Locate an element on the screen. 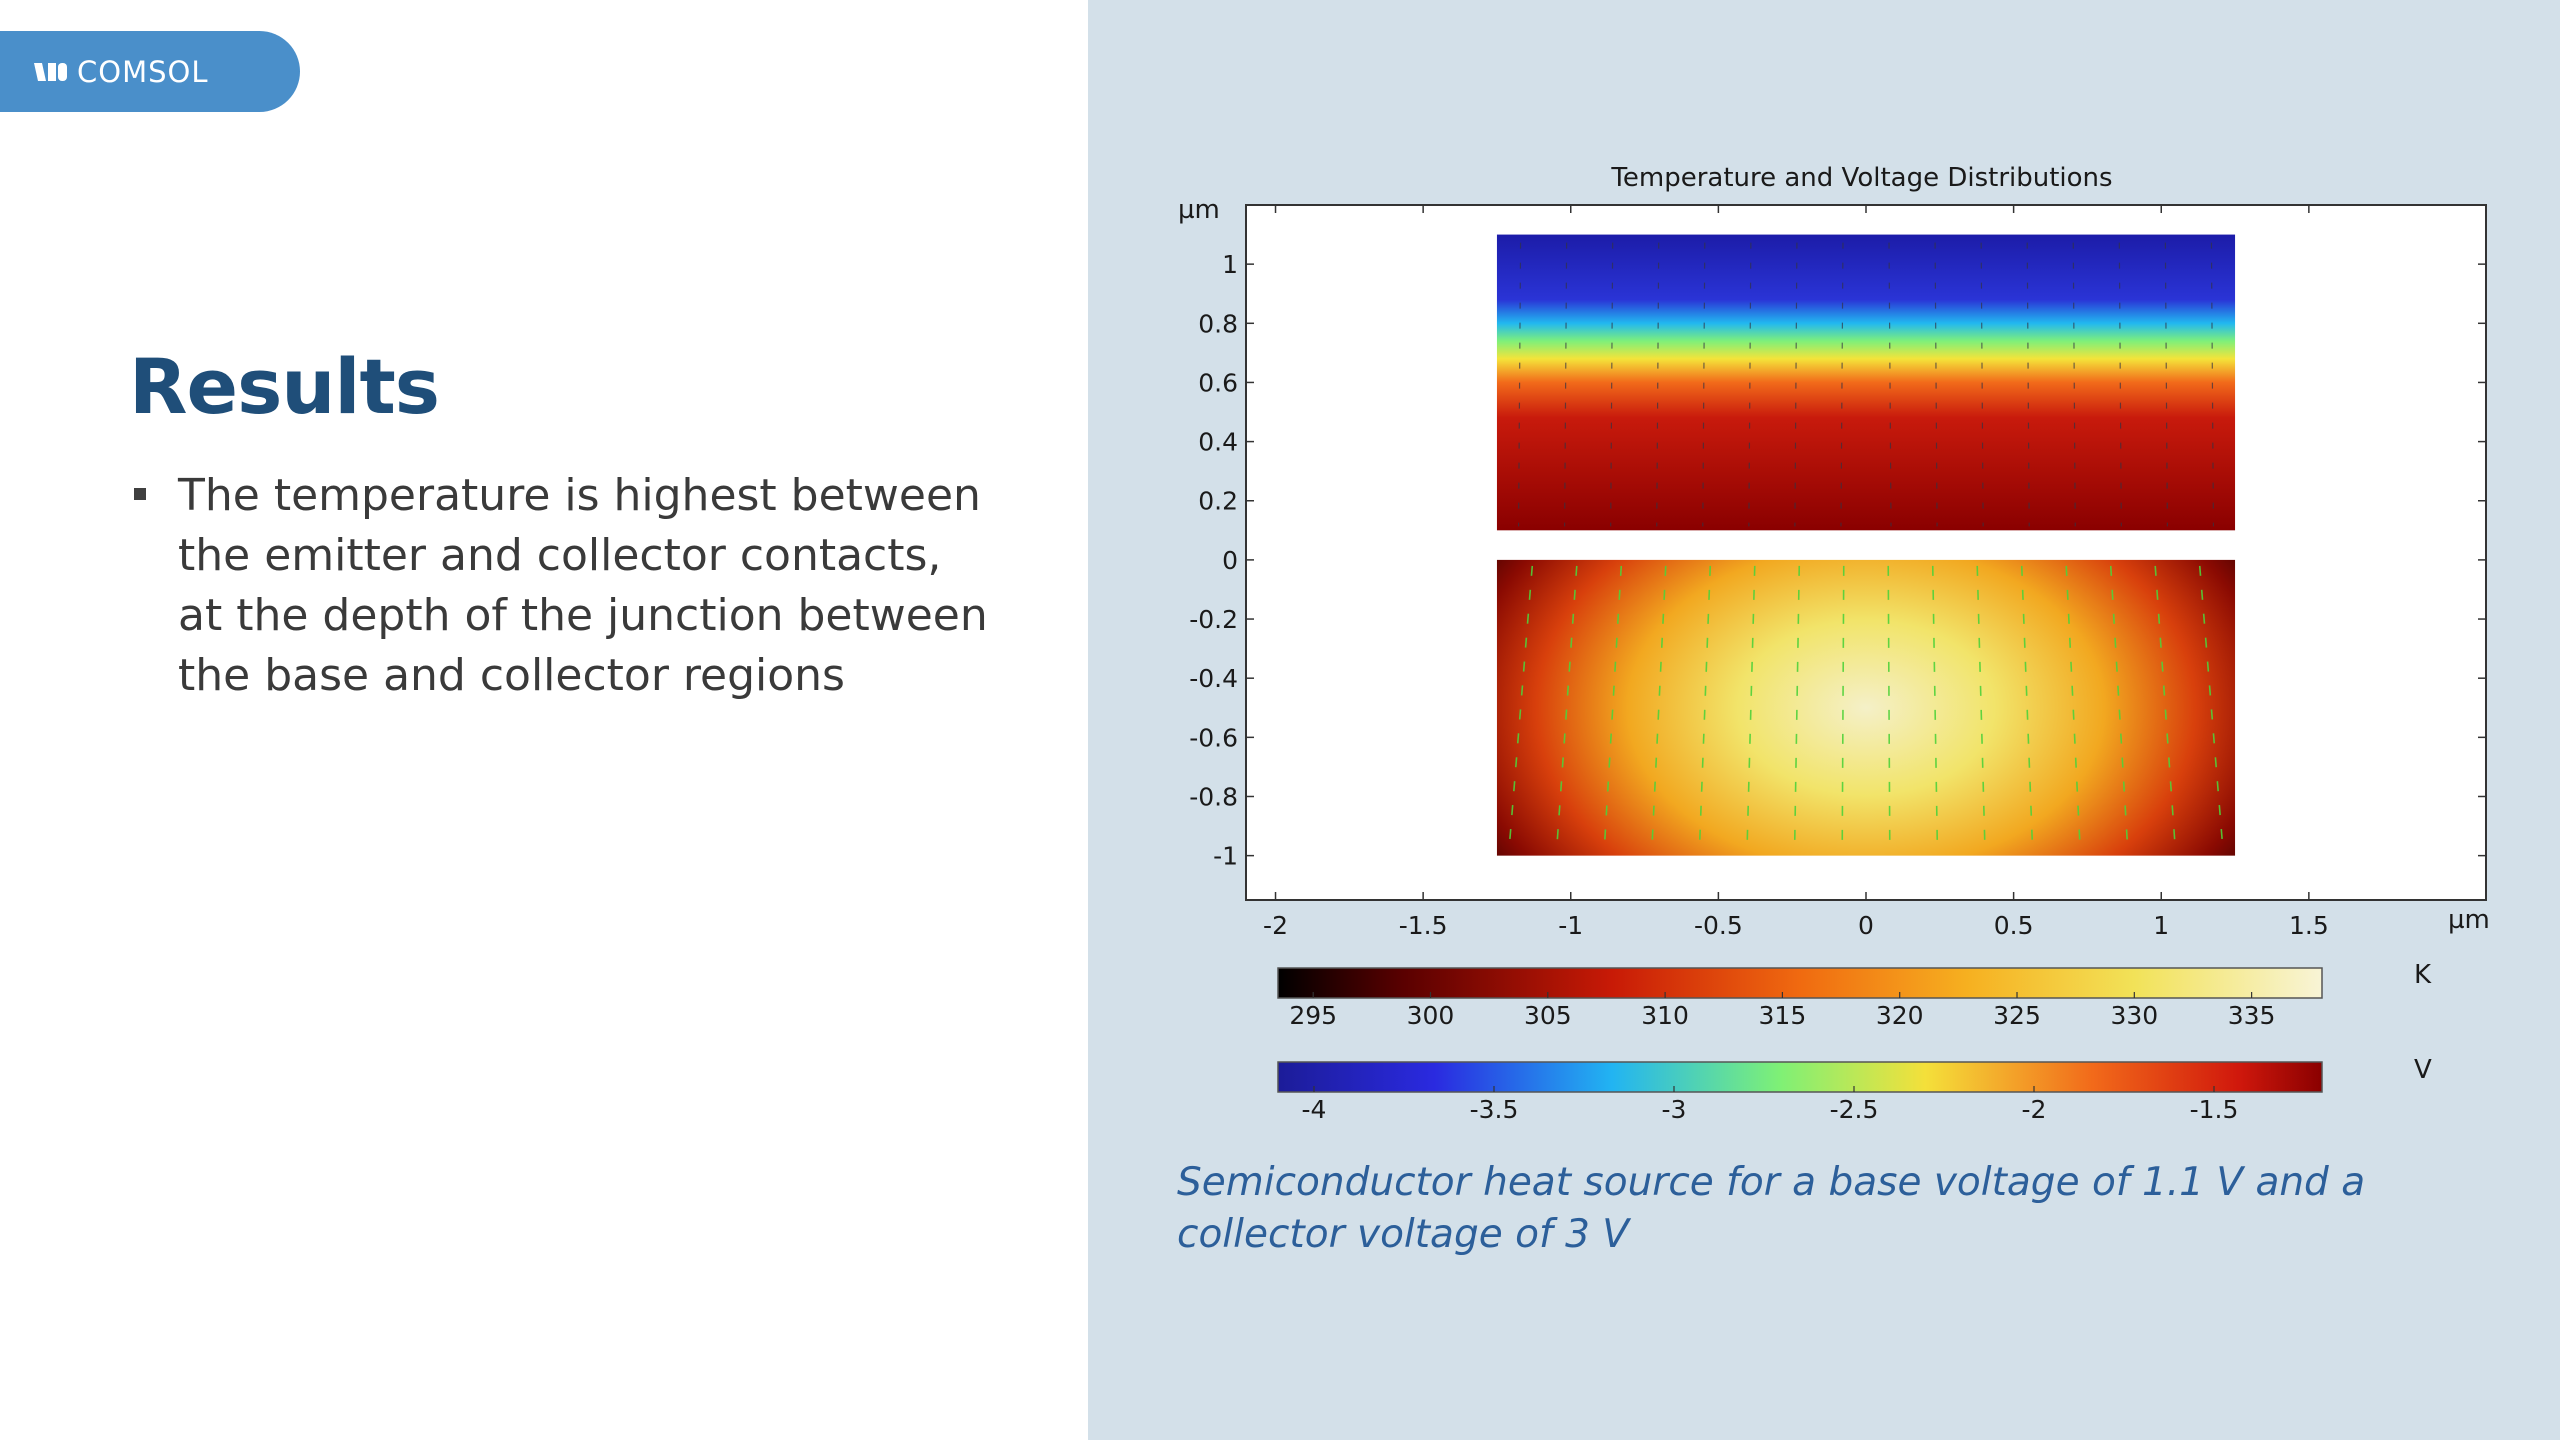 This screenshot has width=2560, height=1440. x-tick-label: -2 is located at coordinates (1275, 925).